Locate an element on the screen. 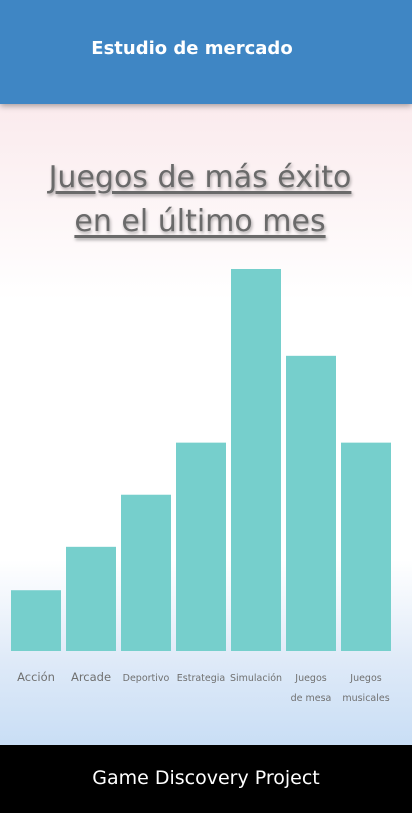 This screenshot has height=813, width=412. headline-line-1: Juegos de más éxito is located at coordinates (200, 177).